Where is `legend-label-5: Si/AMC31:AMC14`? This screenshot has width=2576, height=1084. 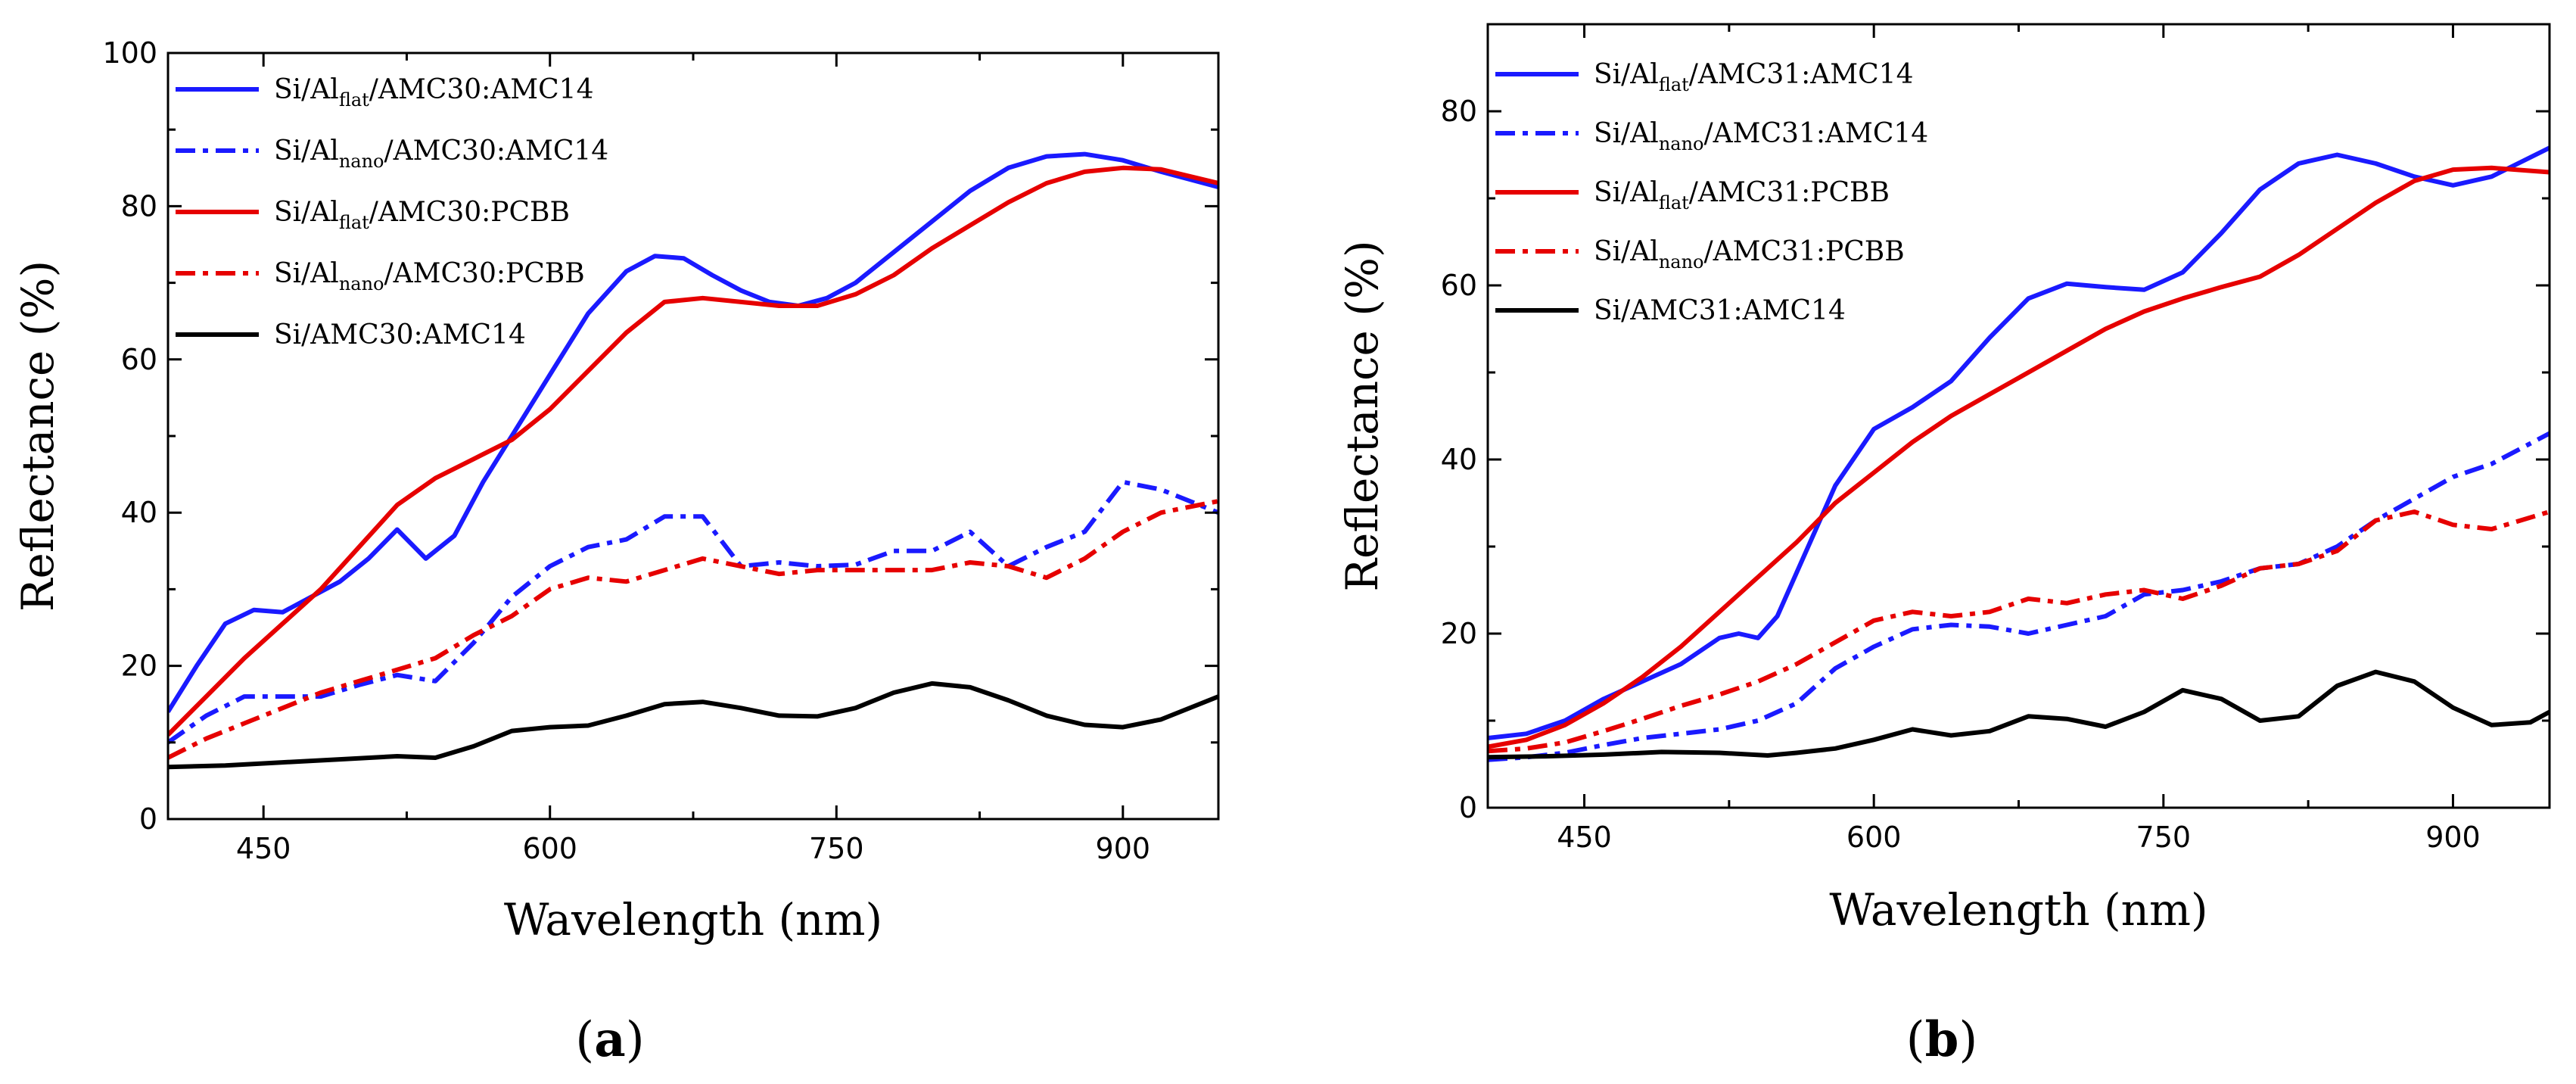
legend-label-5: Si/AMC31:AMC14 is located at coordinates (1720, 310).